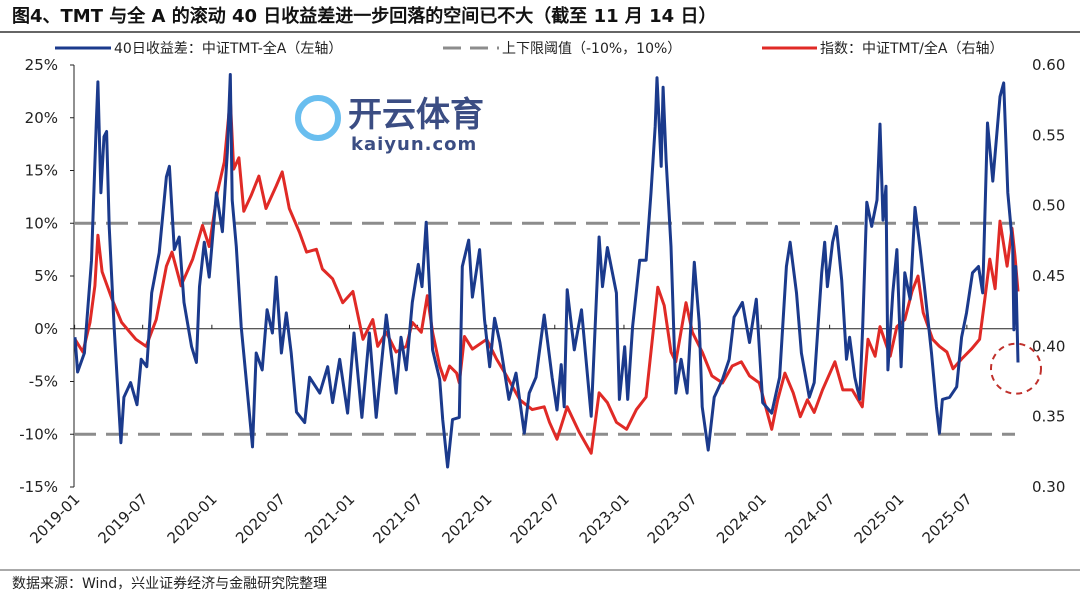  Describe the element at coordinates (41, 171) in the screenshot. I see `left-axis-label: 15%` at that location.